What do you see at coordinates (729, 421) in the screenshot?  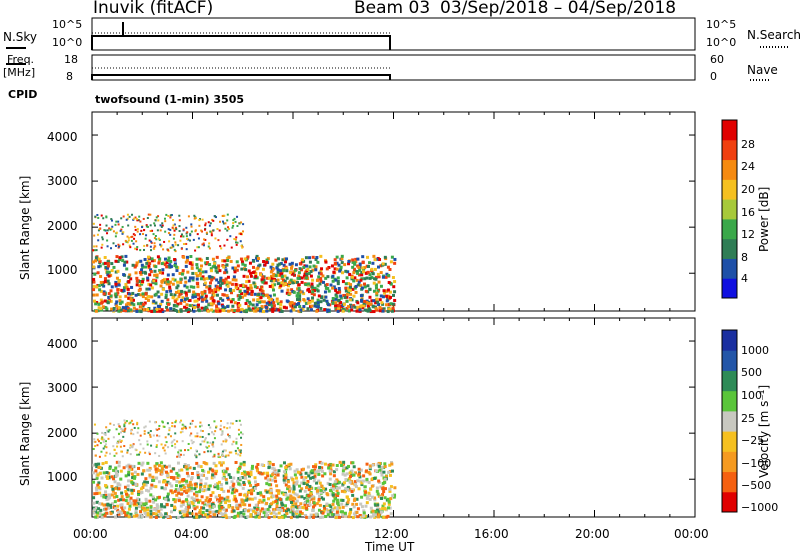 I see `velocity-colorbar` at bounding box center [729, 421].